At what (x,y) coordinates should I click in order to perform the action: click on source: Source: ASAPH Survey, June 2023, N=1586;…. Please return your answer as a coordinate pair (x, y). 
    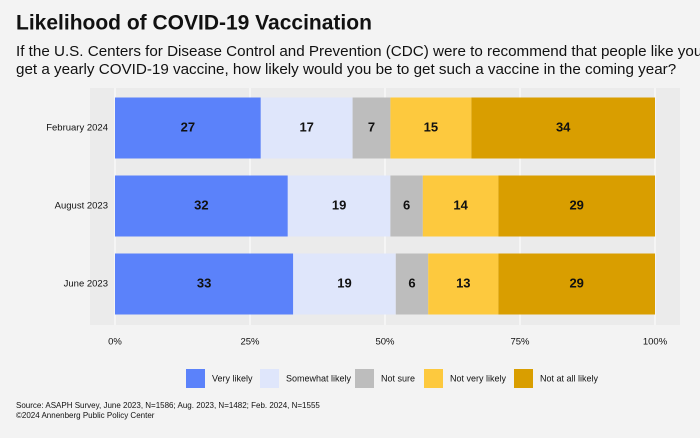
    Looking at the image, I should click on (168, 405).